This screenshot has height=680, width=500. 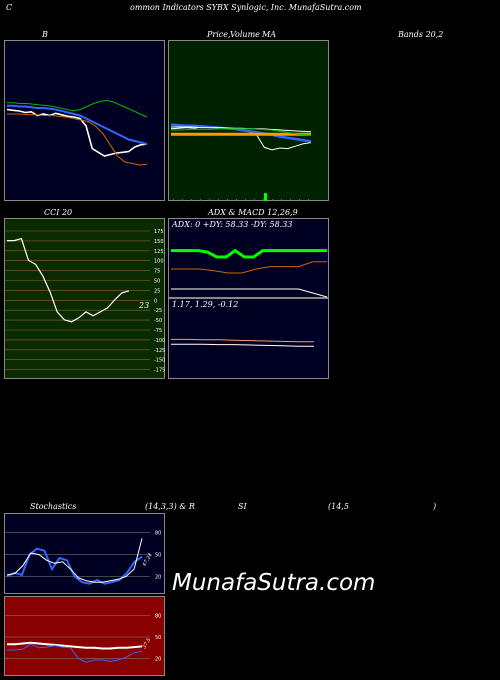 What do you see at coordinates (232, 224) in the screenshot?
I see `adx-values: ADX: 0 +DY: 58.33 -DY: 58.33` at bounding box center [232, 224].